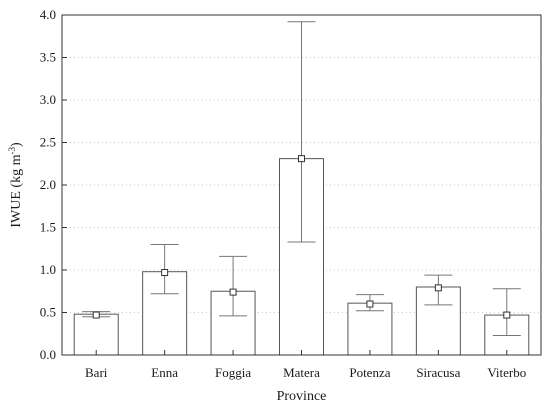 This screenshot has height=406, width=550. Describe the element at coordinates (369, 372) in the screenshot. I see `x-tick-label-potenza: Potenza` at that location.